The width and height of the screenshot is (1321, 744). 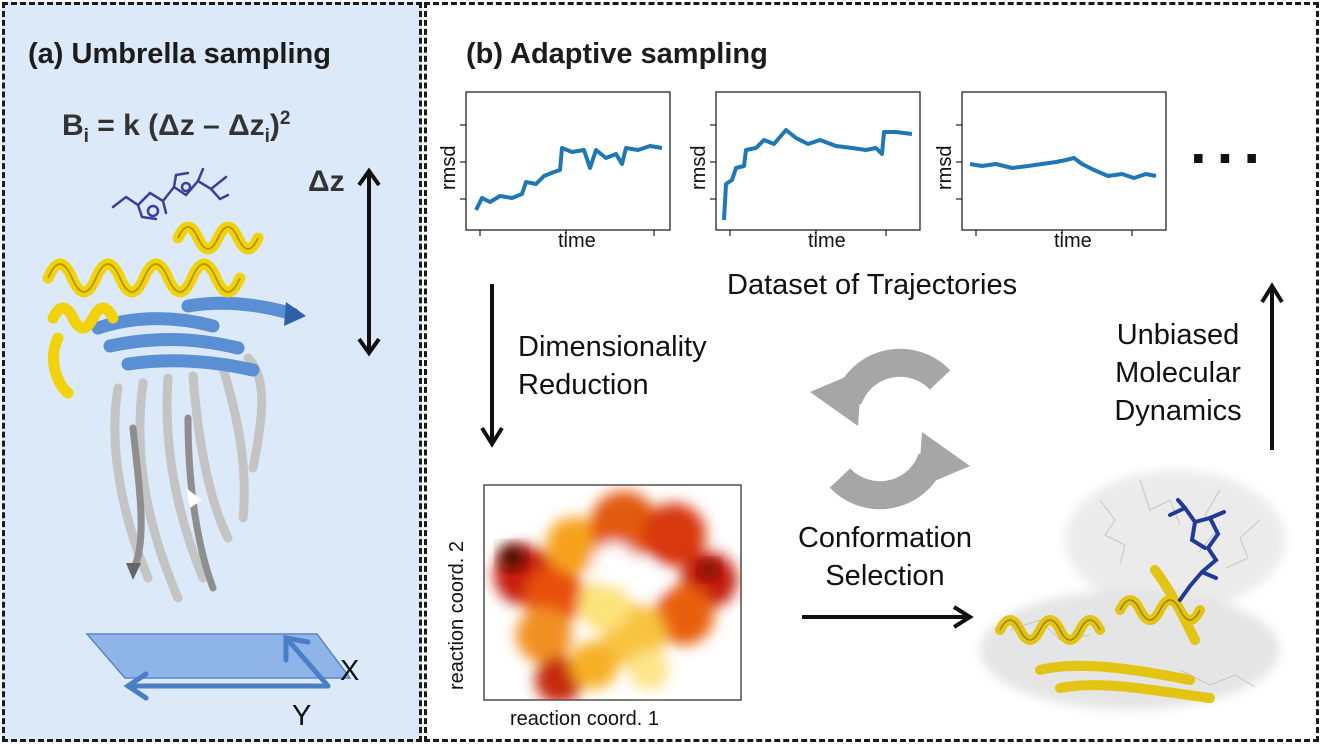 What do you see at coordinates (492, 366) in the screenshot?
I see `dim-reduction-arrow` at bounding box center [492, 366].